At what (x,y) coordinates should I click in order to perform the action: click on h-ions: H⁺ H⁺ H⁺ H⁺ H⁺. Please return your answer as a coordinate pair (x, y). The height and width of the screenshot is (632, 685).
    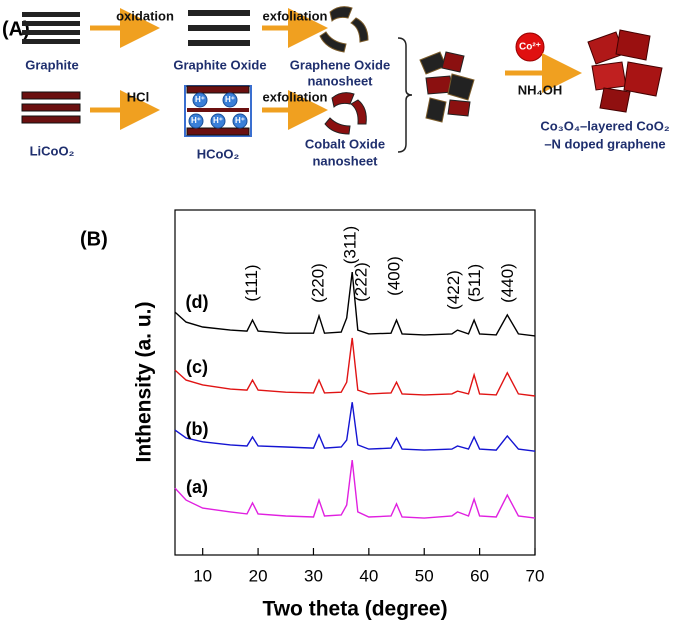
    Looking at the image, I should click on (218, 110).